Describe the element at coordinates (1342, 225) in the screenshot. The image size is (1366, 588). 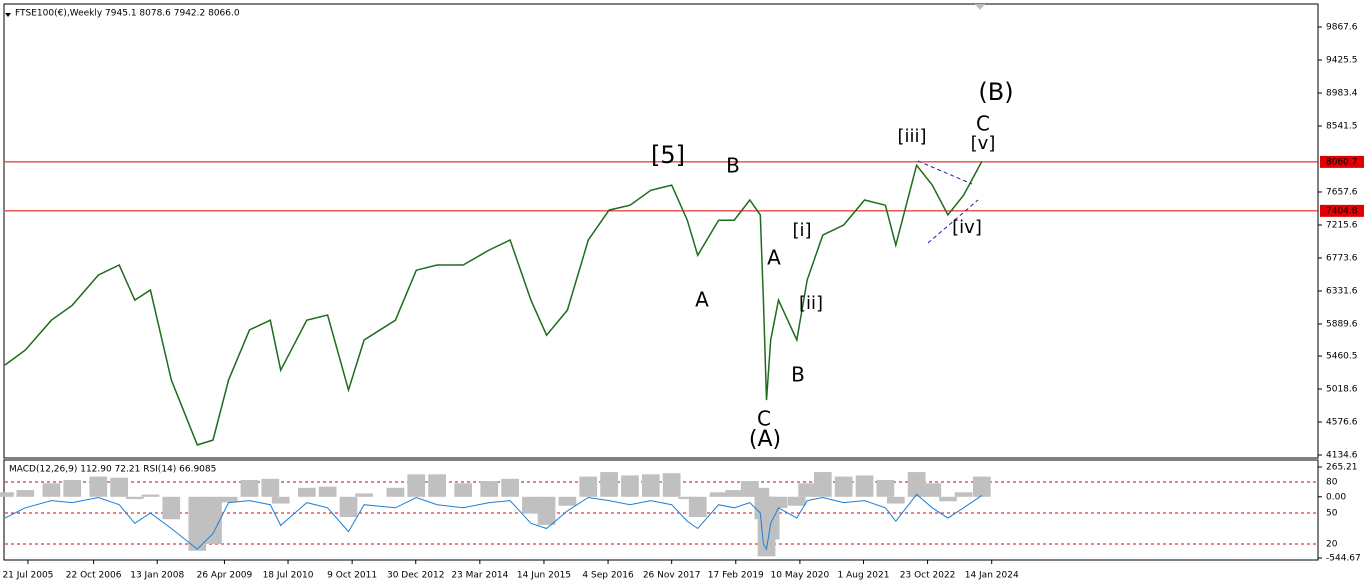
I see `y-tick-label: 7215.6` at that location.